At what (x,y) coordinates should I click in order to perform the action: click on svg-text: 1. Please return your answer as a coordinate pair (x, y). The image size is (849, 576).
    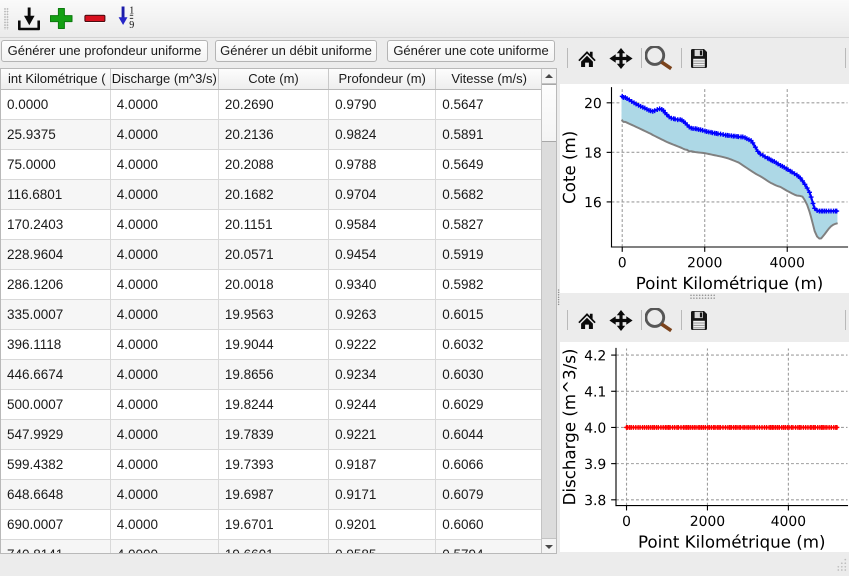
    Looking at the image, I should click on (131, 11).